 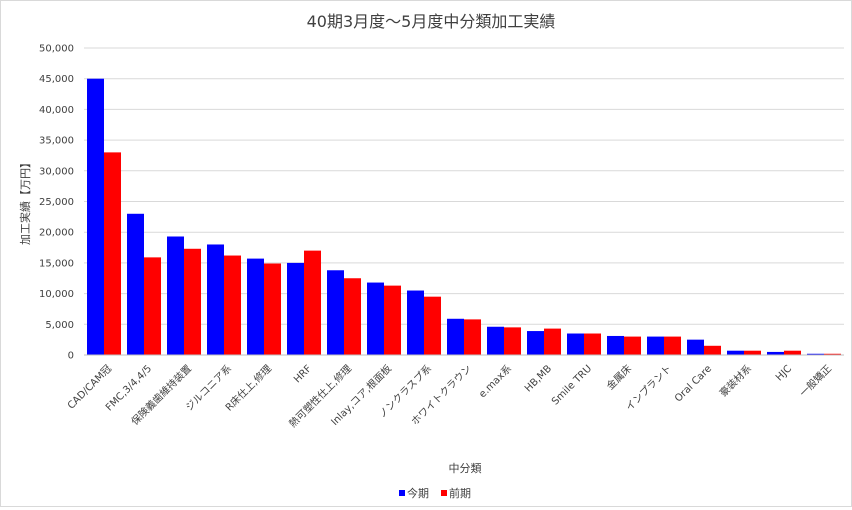 What do you see at coordinates (56, 79) in the screenshot?
I see `y-tick-label: 45,000` at bounding box center [56, 79].